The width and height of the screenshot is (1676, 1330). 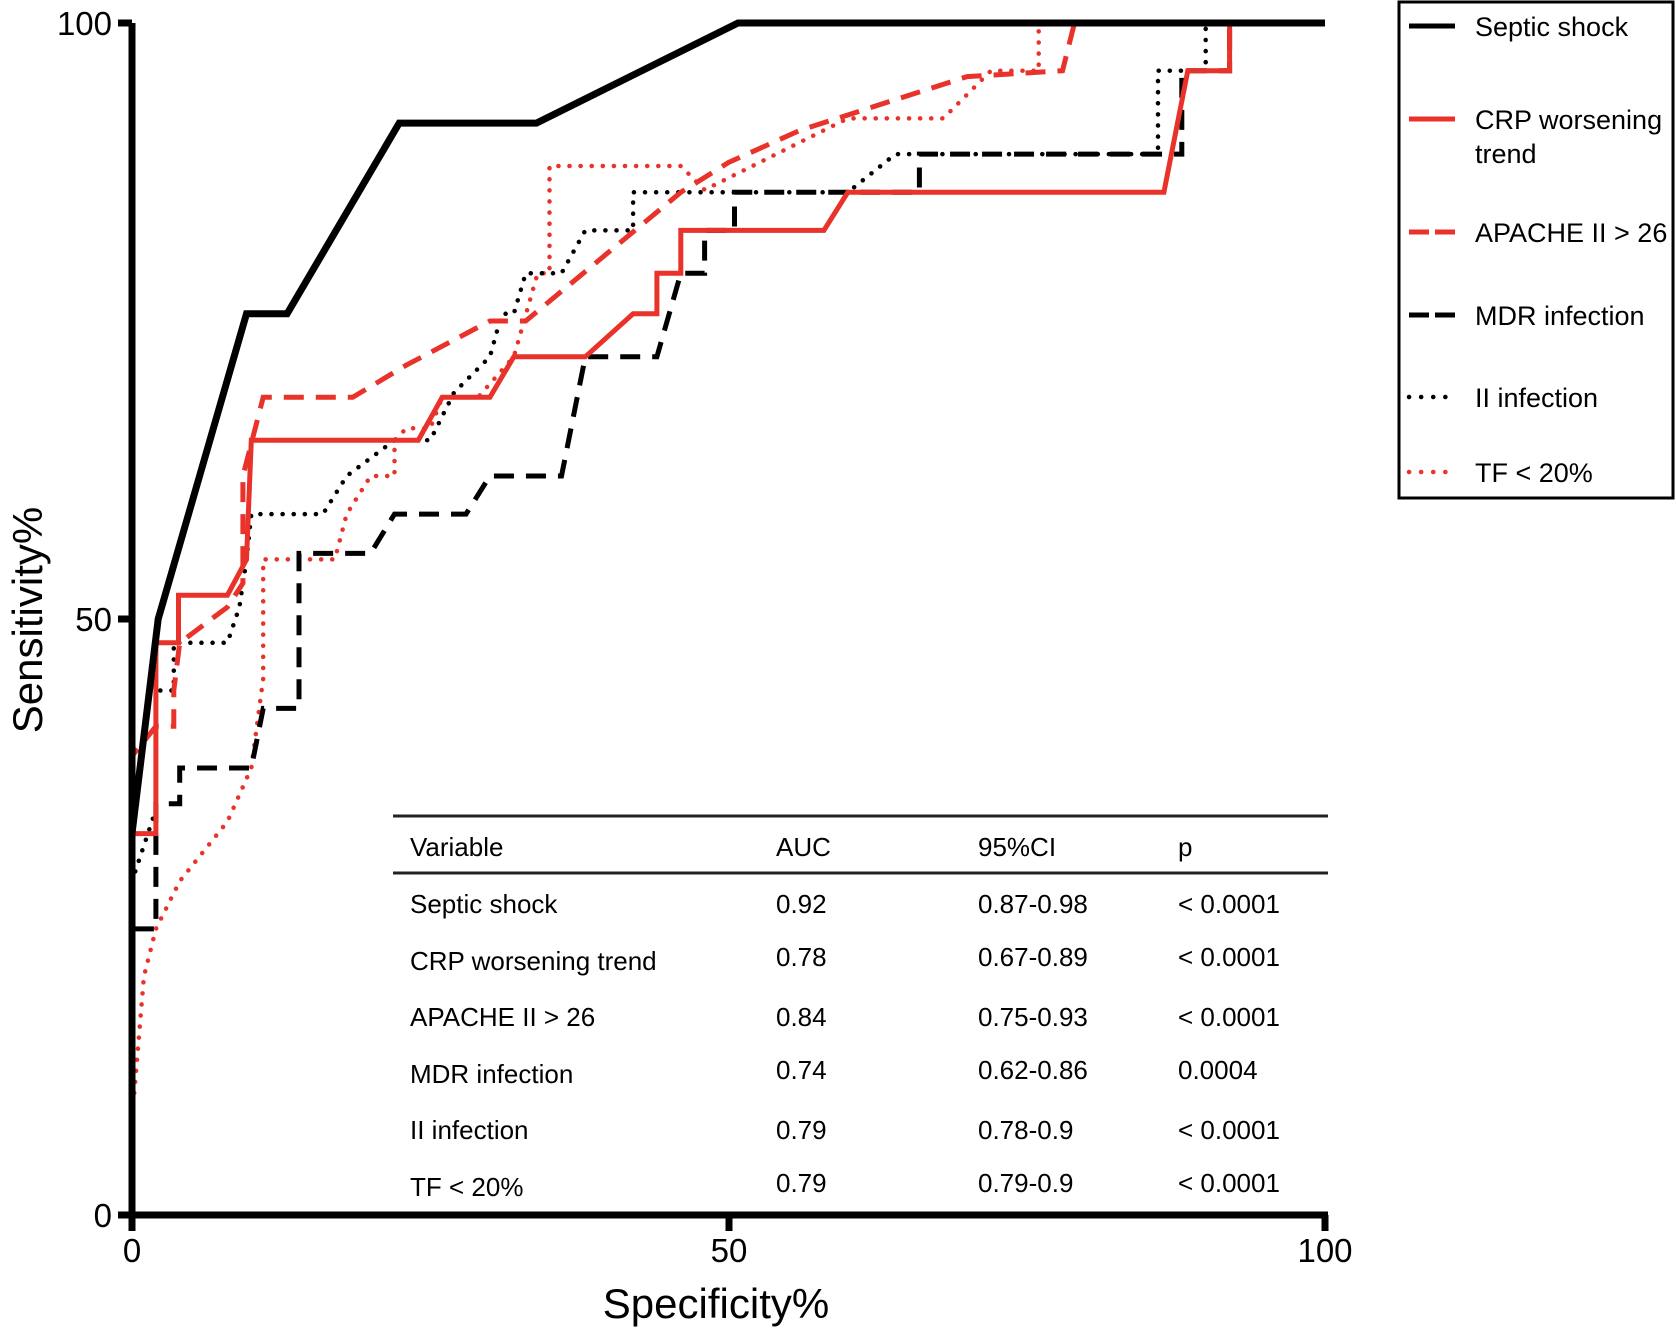 I want to click on legend-item-crp-worsening-trend: CRP worsening trend, so click(x=1535, y=137).